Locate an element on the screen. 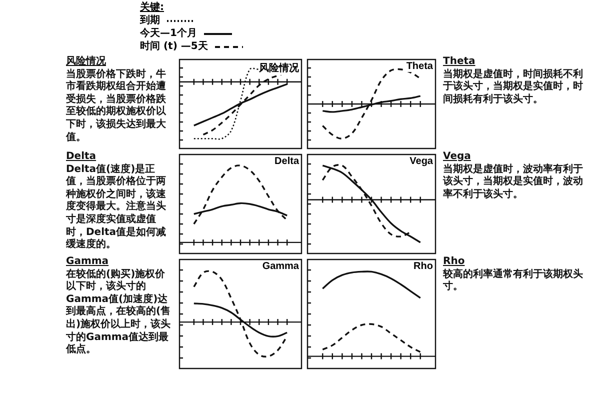  chart-title: Rho is located at coordinates (423, 266).